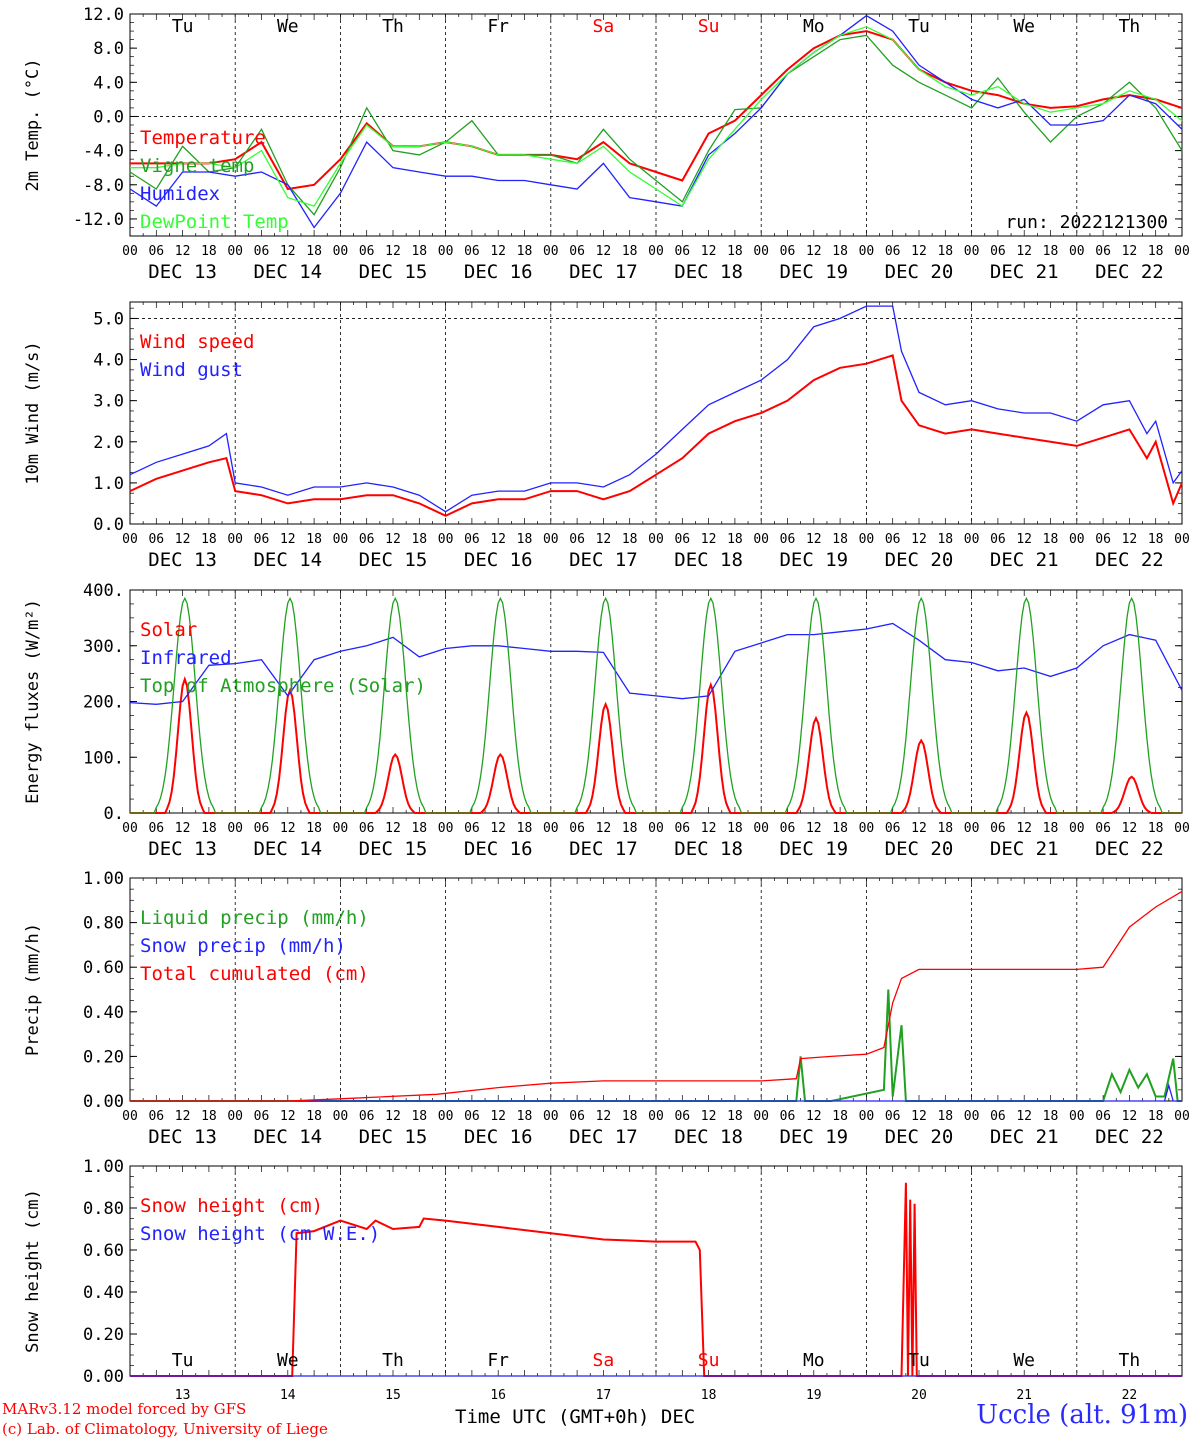  What do you see at coordinates (103, 924) in the screenshot?
I see `y-tick-label: 0.80` at bounding box center [103, 924].